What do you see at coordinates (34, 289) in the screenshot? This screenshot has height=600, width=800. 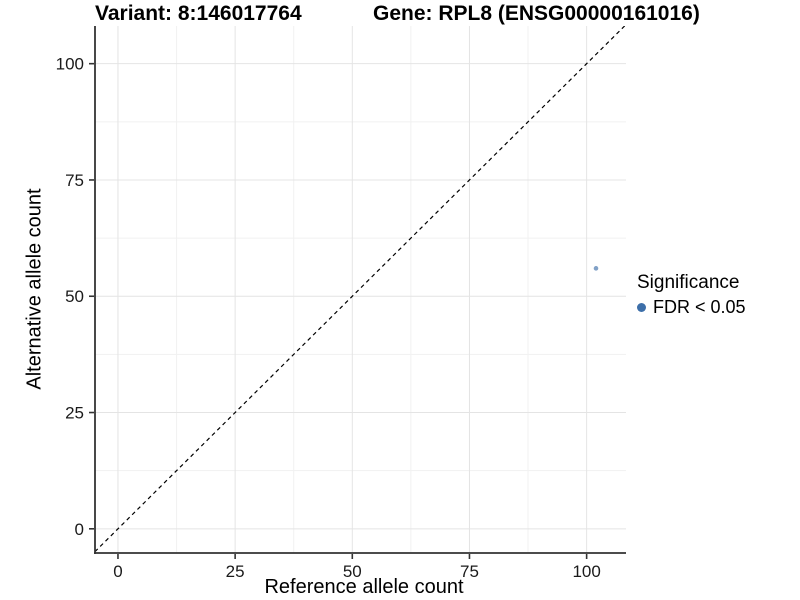 I see `y-axis-title: Alternative allele count` at bounding box center [34, 289].